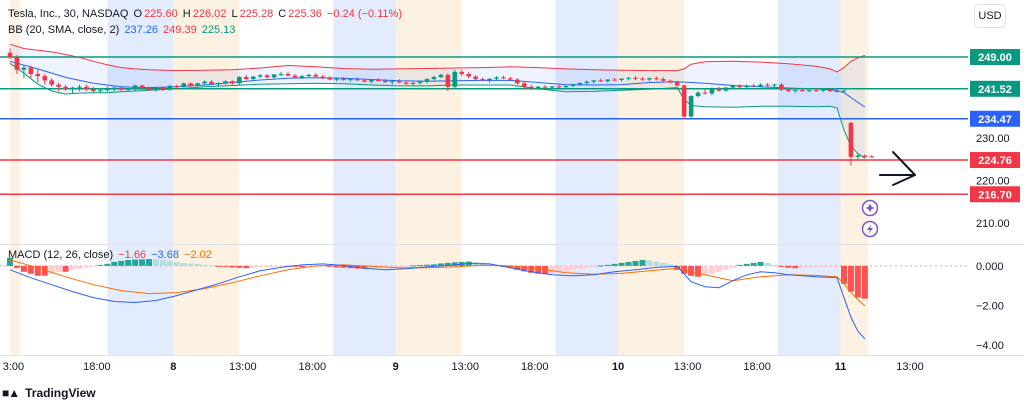 The width and height of the screenshot is (1024, 406). What do you see at coordinates (870, 229) in the screenshot?
I see `lightning-icon` at bounding box center [870, 229].